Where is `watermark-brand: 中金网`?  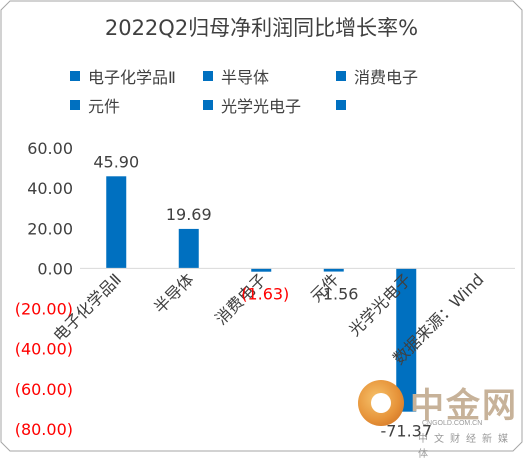
watermark-brand: 中金网 is located at coordinates (464, 406).